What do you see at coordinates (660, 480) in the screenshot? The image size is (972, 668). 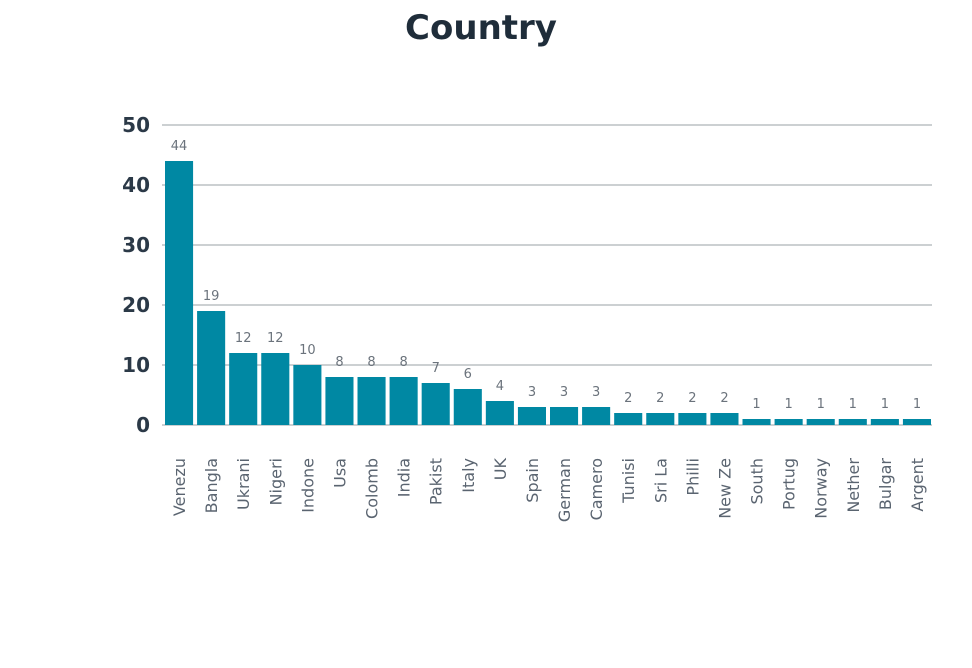 I see `x-tick-label: Sri La` at bounding box center [660, 480].